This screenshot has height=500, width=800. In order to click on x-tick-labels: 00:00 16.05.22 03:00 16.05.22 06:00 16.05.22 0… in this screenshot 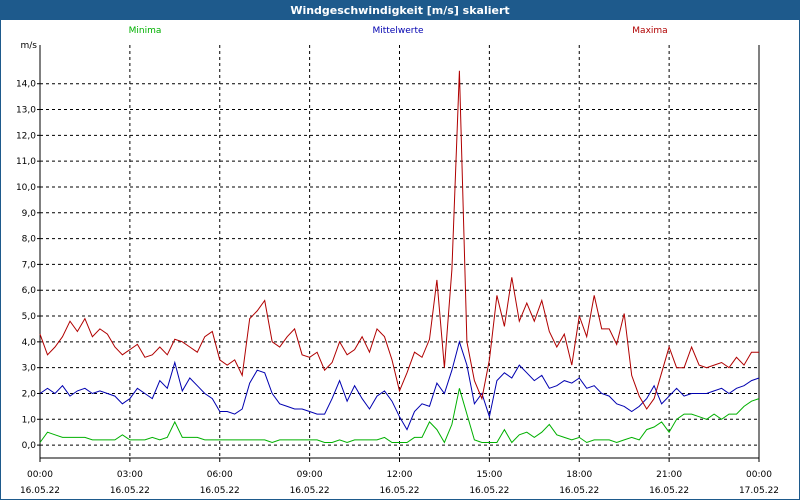, I will do `click(399, 477)`.